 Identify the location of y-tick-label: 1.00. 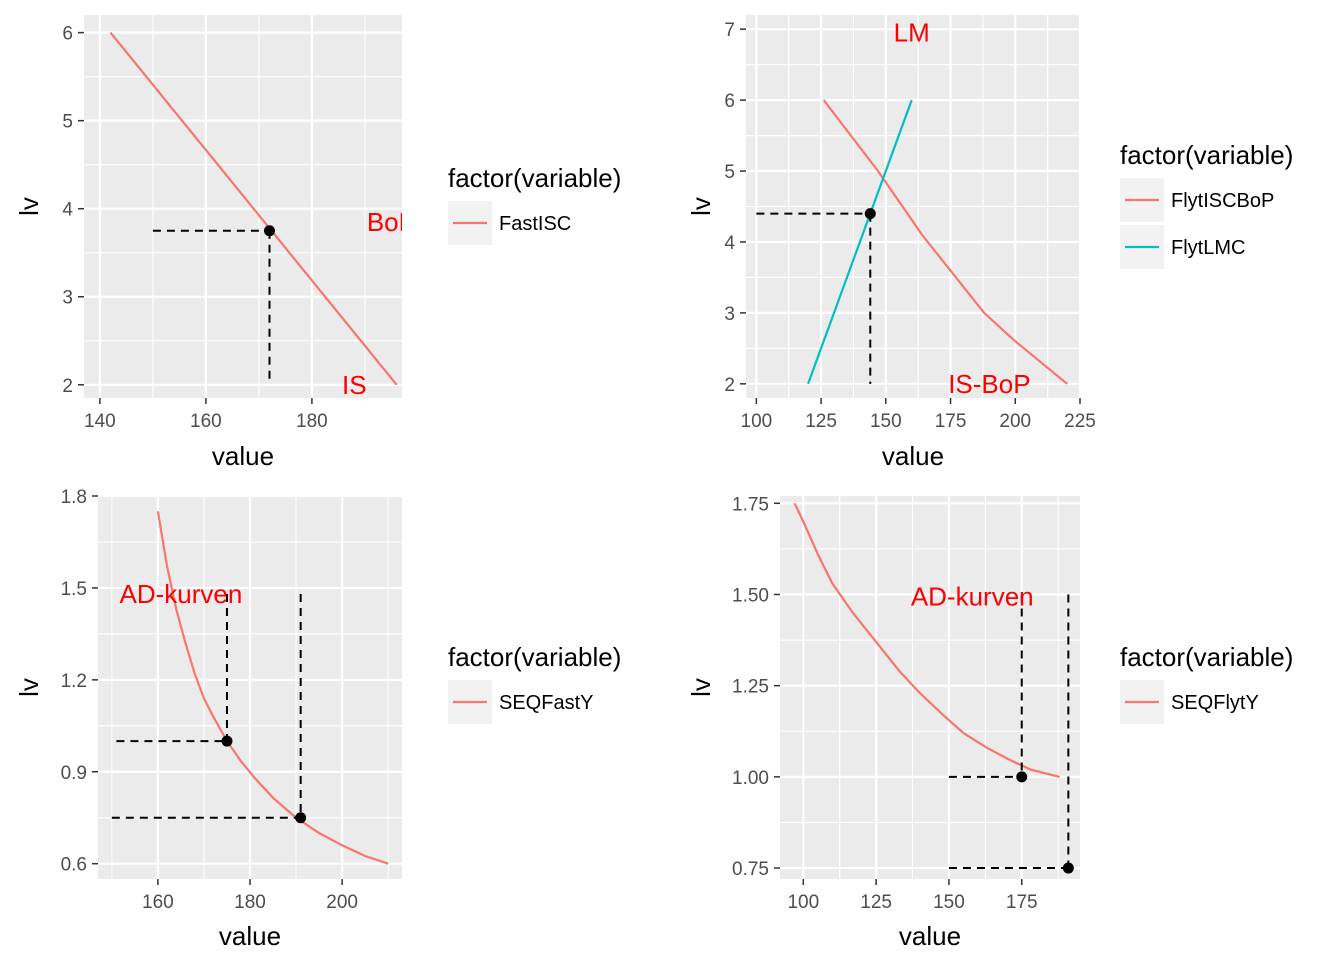
(750, 778).